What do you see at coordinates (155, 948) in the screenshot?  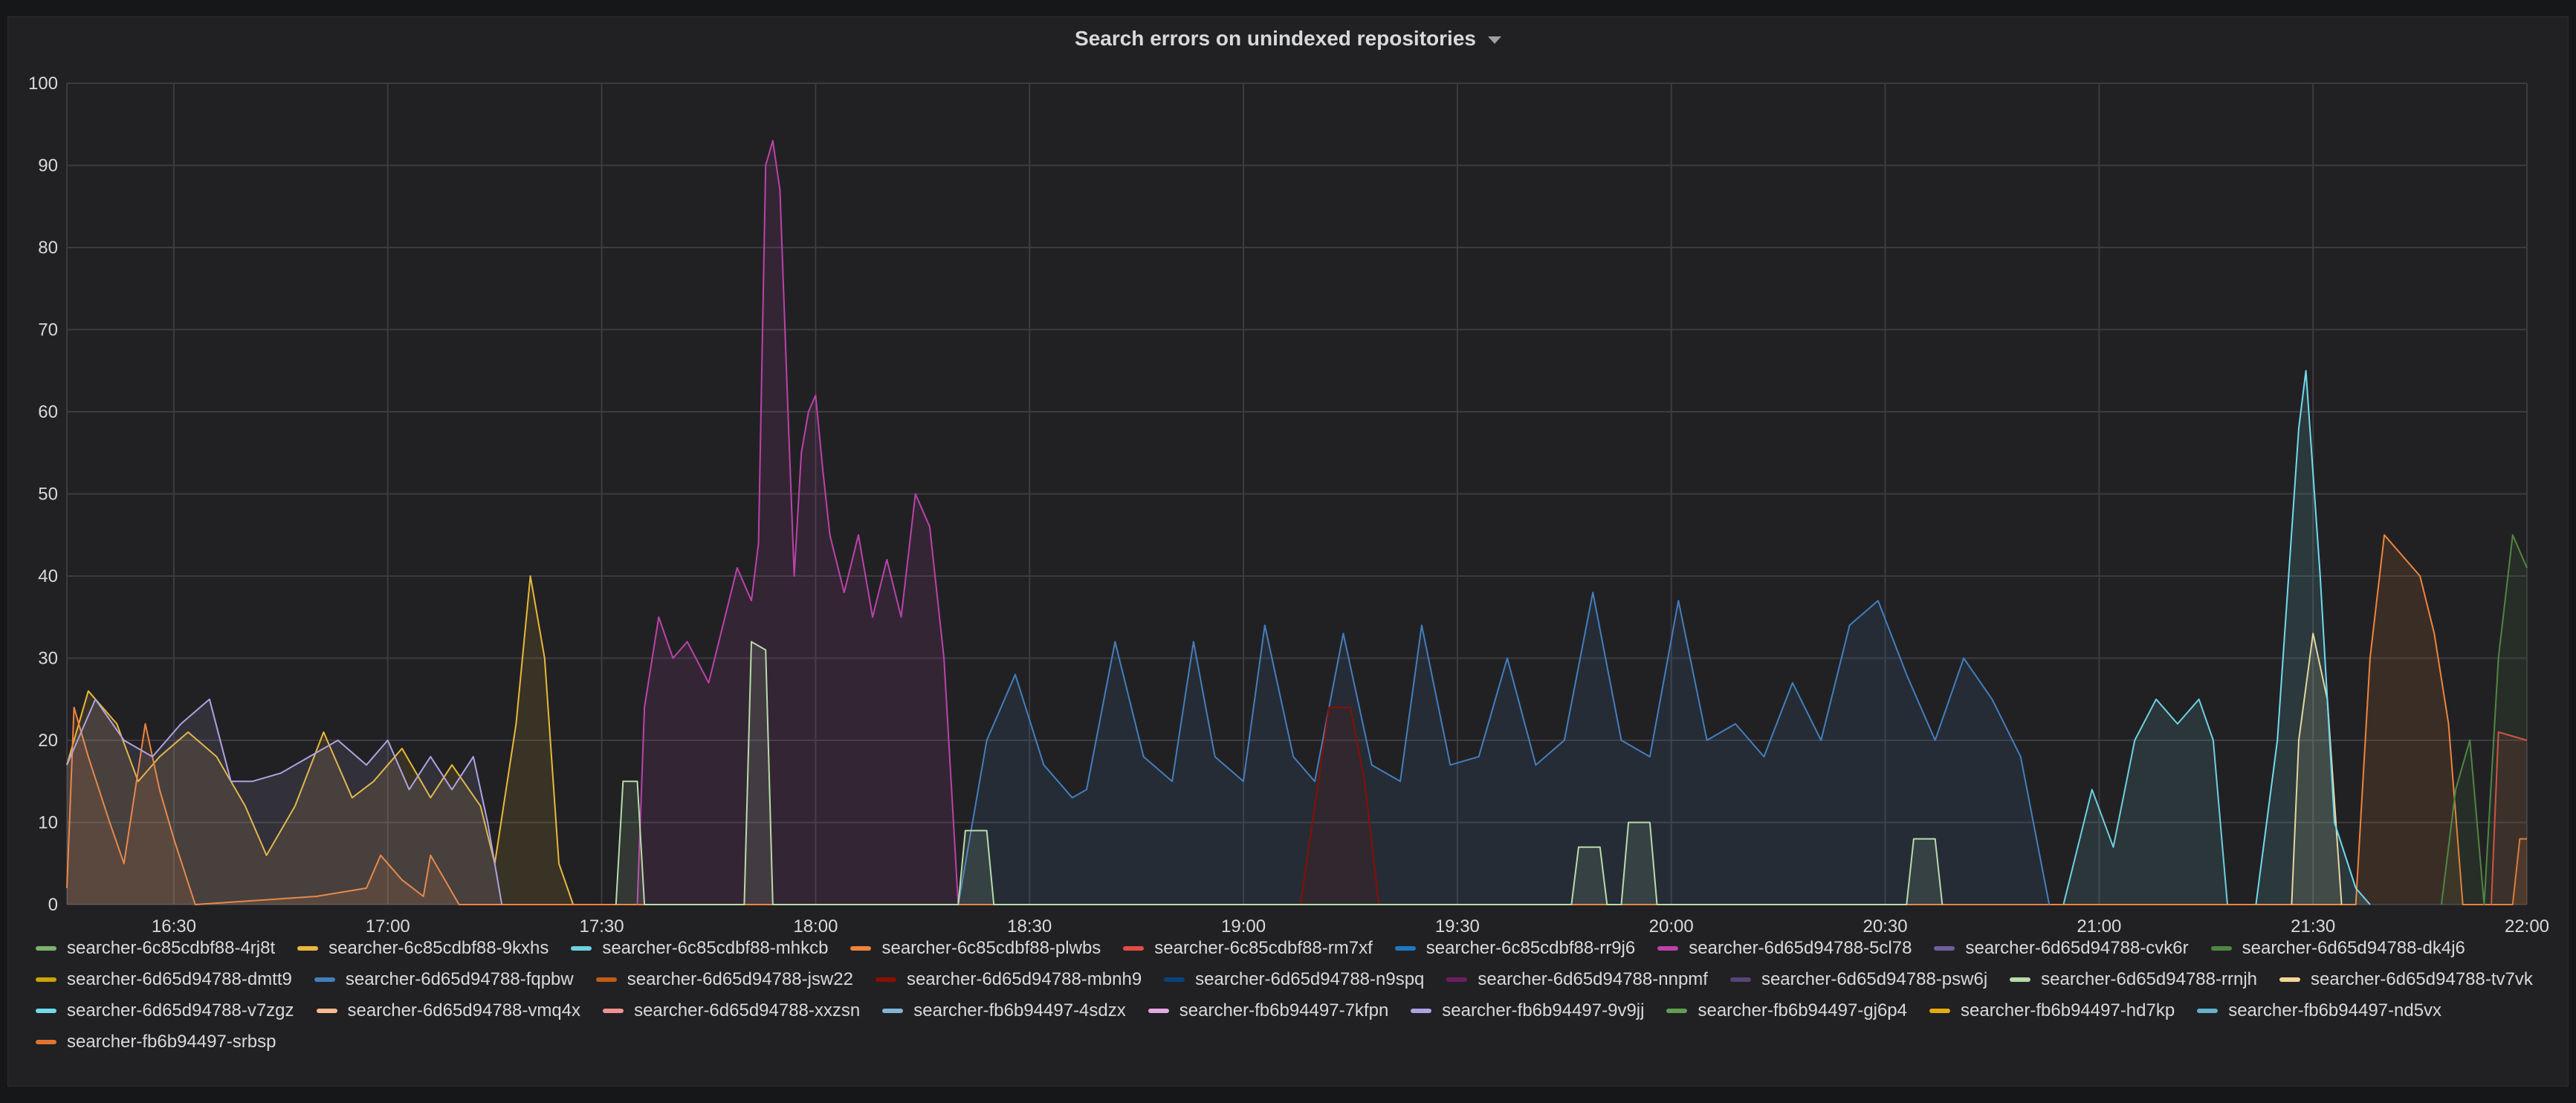 I see `legend-item: searcher-6c85cdbf88-4rj8t` at bounding box center [155, 948].